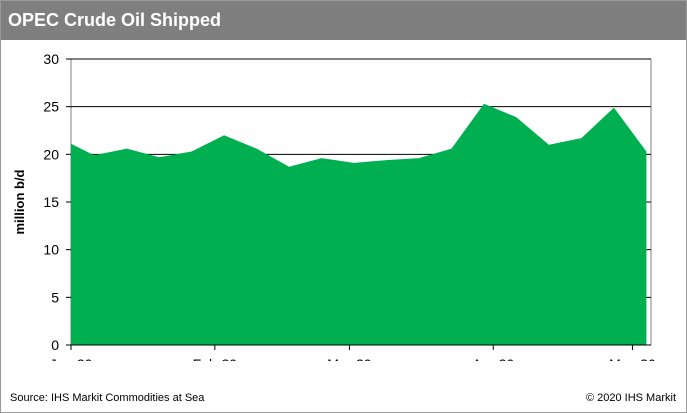  What do you see at coordinates (215, 358) in the screenshot?
I see `x-tick-label: Feb-20` at bounding box center [215, 358].